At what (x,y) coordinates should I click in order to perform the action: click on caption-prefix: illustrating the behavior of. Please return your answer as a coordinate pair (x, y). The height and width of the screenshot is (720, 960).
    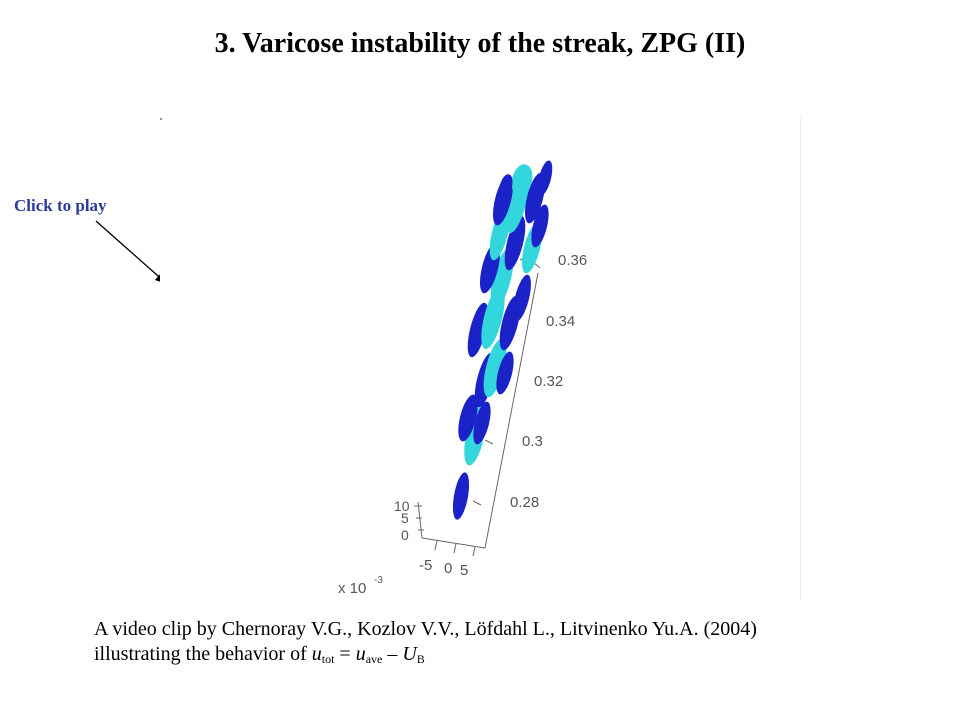
    Looking at the image, I should click on (203, 654).